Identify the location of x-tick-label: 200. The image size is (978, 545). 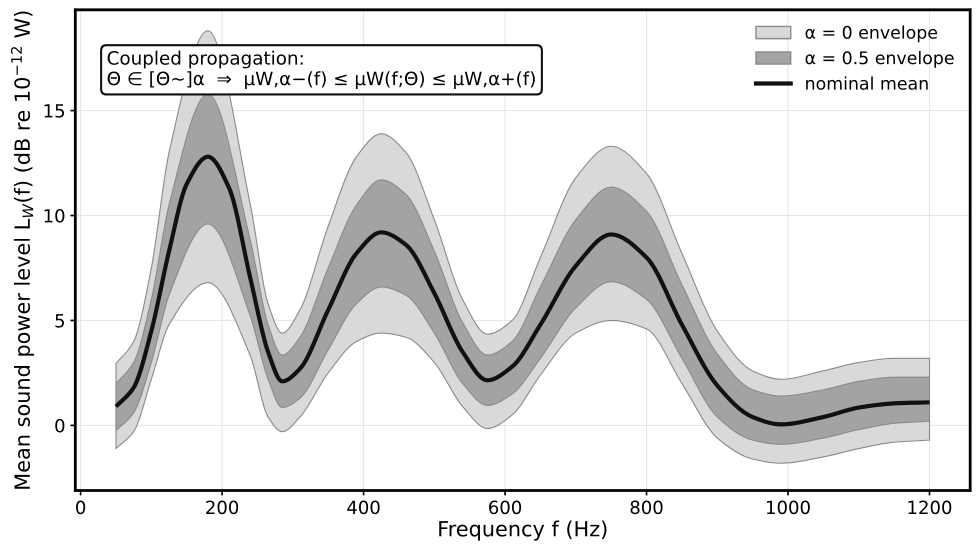
(222, 507).